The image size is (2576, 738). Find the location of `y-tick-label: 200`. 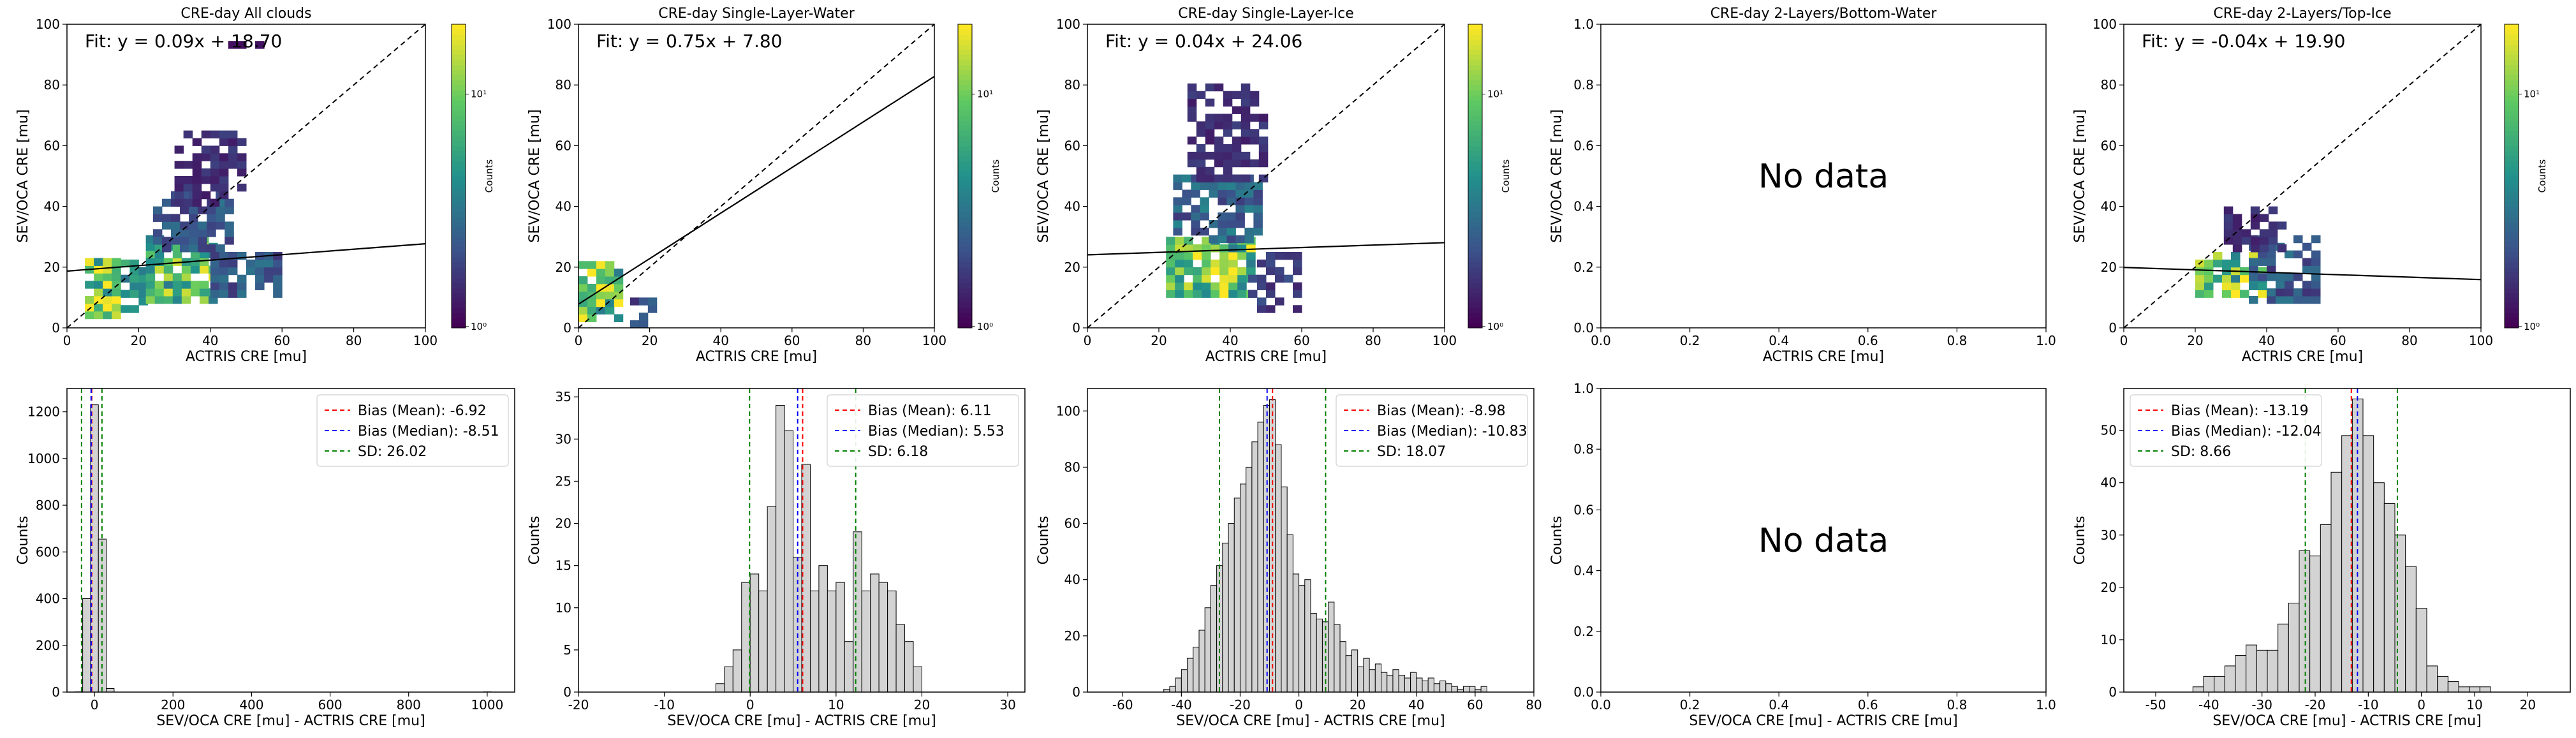

y-tick-label: 200 is located at coordinates (48, 645).